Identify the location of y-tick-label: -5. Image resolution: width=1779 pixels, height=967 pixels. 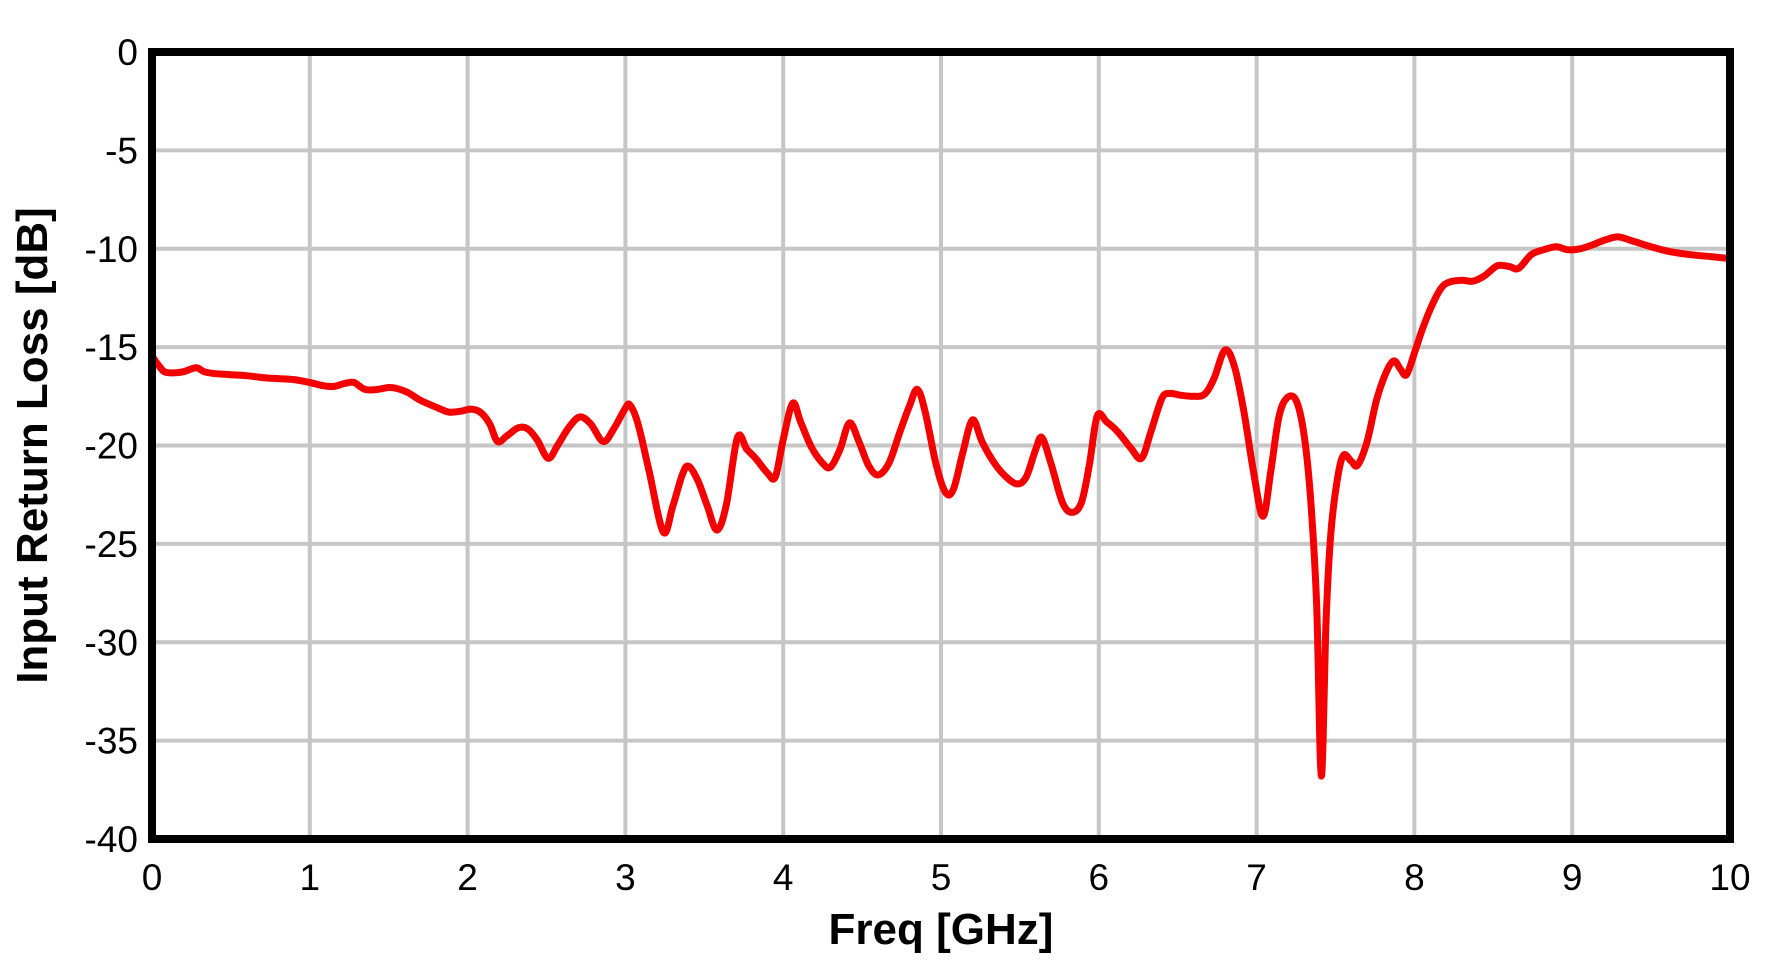
(121, 150).